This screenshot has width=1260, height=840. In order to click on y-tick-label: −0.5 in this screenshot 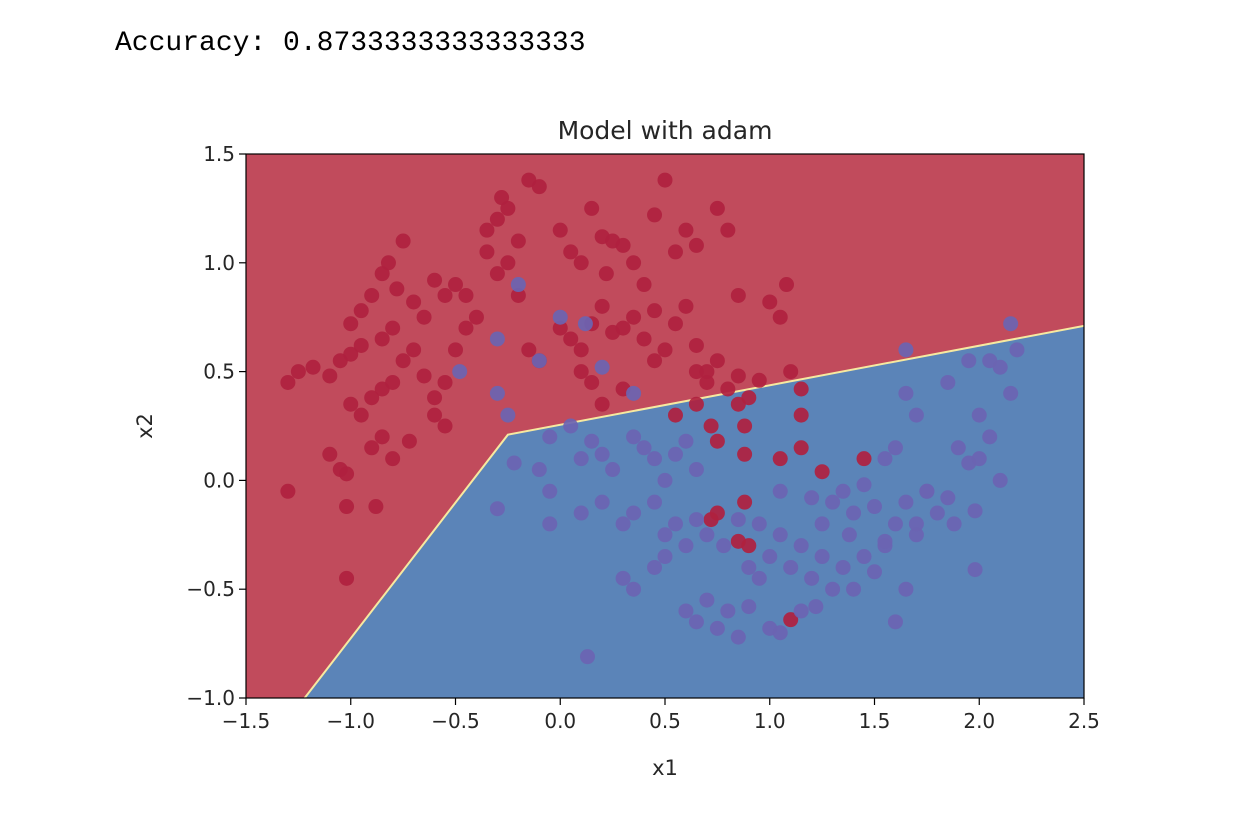, I will do `click(210, 589)`.